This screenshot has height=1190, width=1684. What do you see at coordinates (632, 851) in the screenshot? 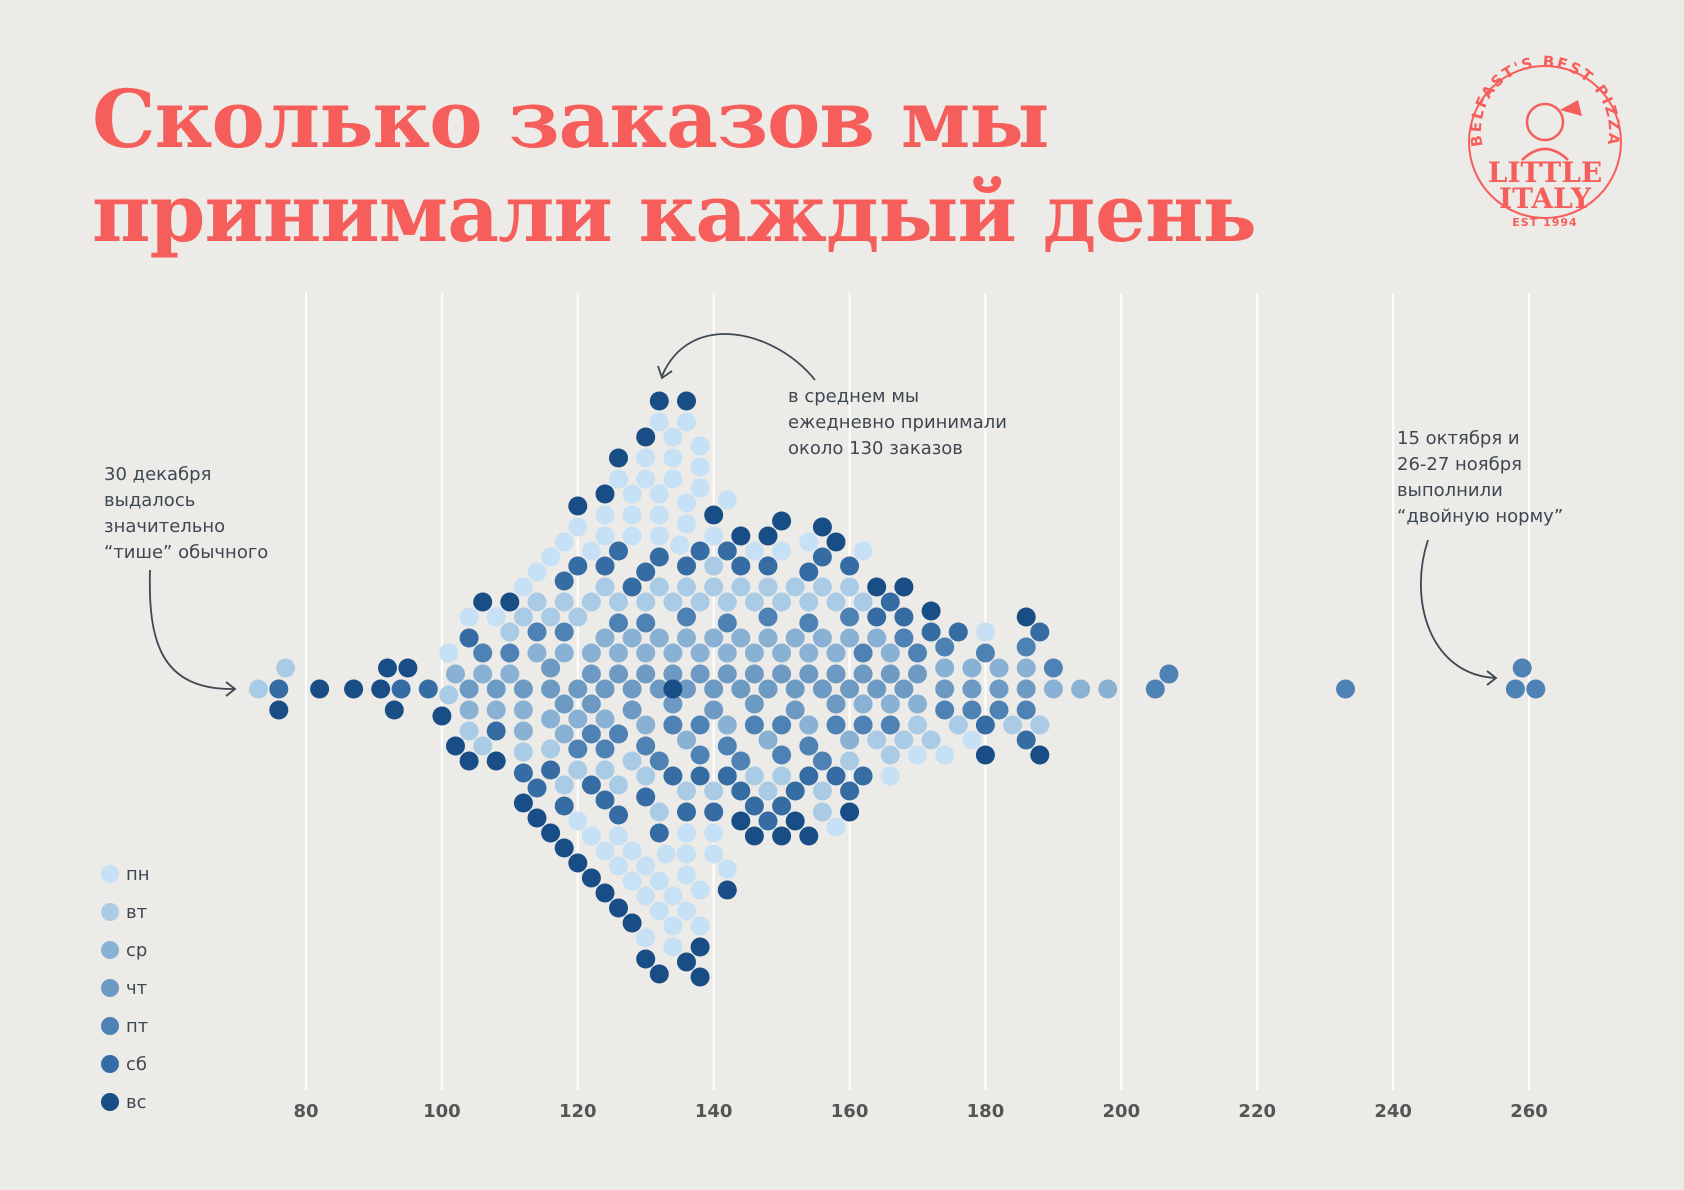
I see `data-point-пн-31` at bounding box center [632, 851].